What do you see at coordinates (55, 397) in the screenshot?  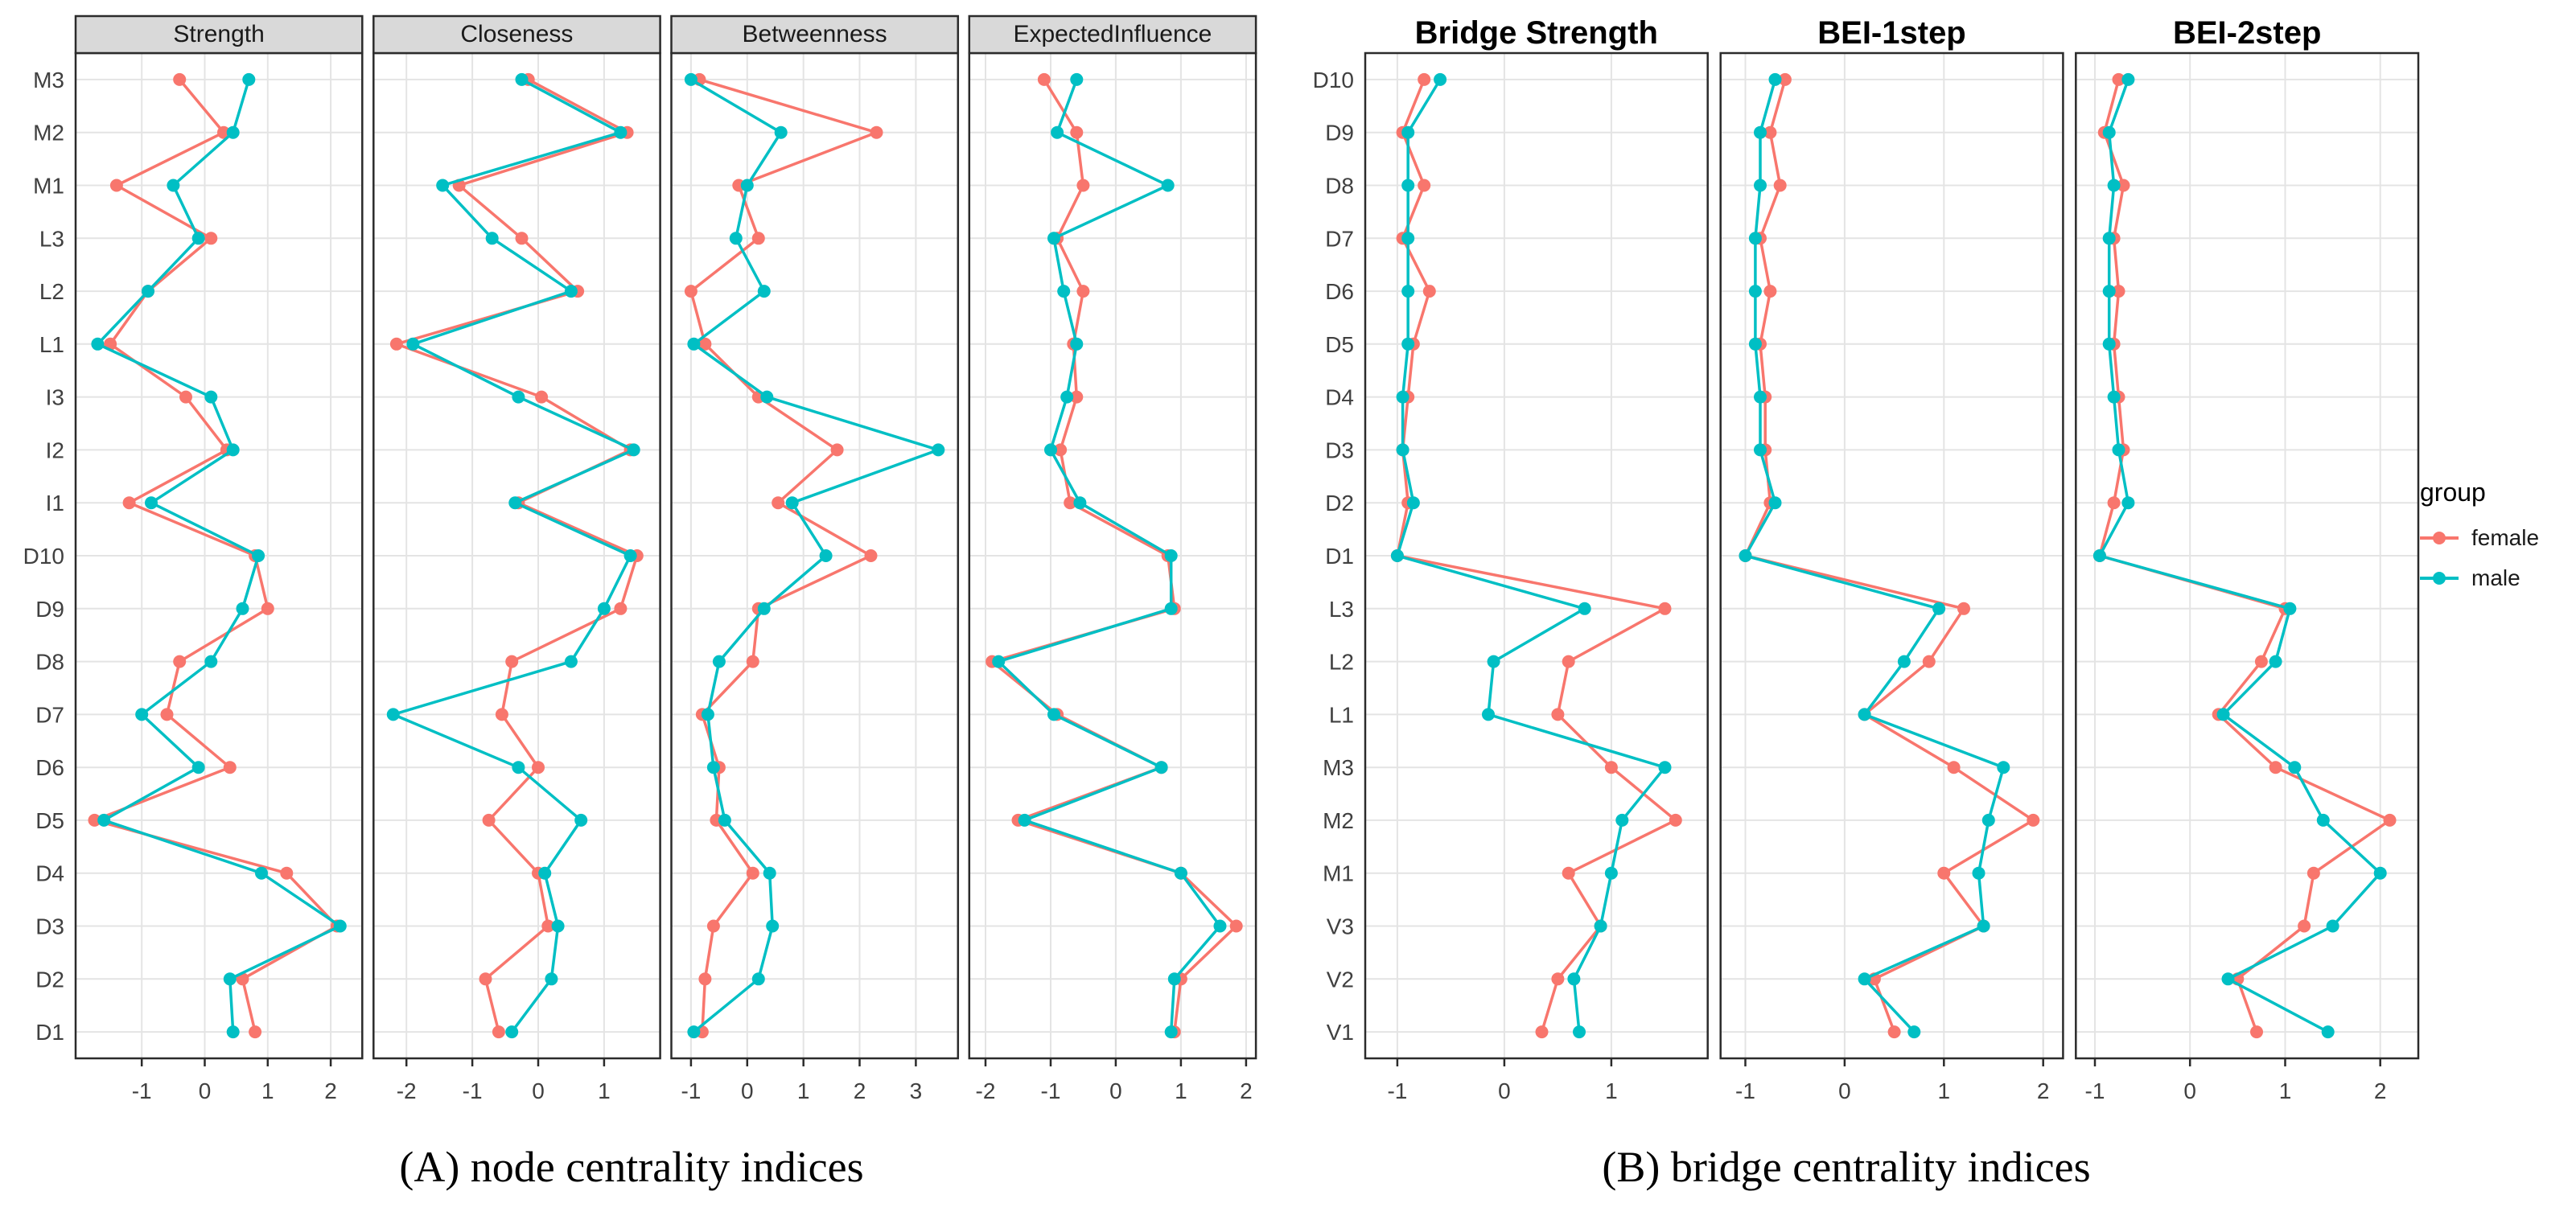 I see `y-axis-label: I3` at bounding box center [55, 397].